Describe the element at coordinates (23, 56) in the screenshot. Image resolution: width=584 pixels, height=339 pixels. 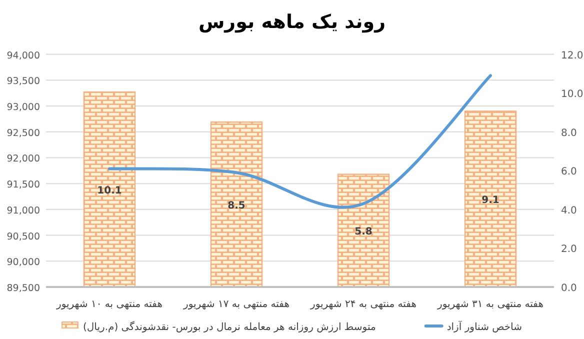
I see `y-tick-label: 94,000` at that location.